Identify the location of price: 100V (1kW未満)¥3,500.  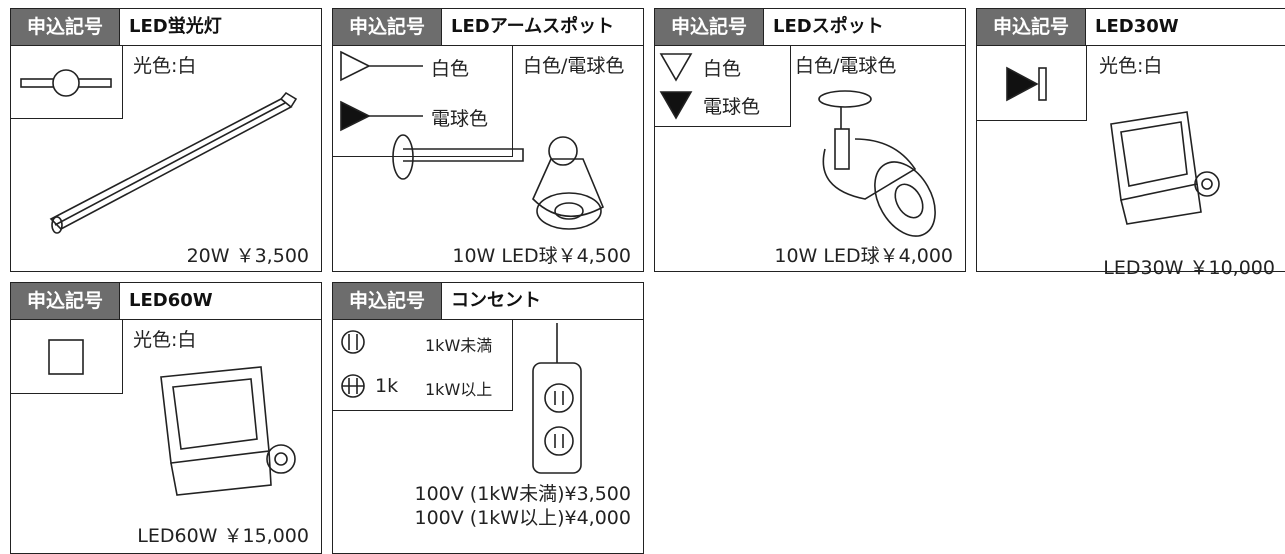
(523, 494).